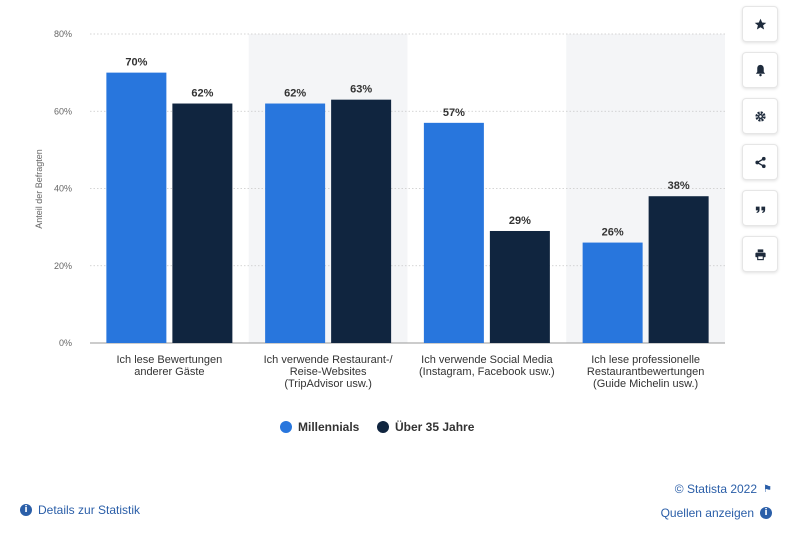 The width and height of the screenshot is (800, 539). Describe the element at coordinates (679, 186) in the screenshot. I see `data-label: 38%` at that location.